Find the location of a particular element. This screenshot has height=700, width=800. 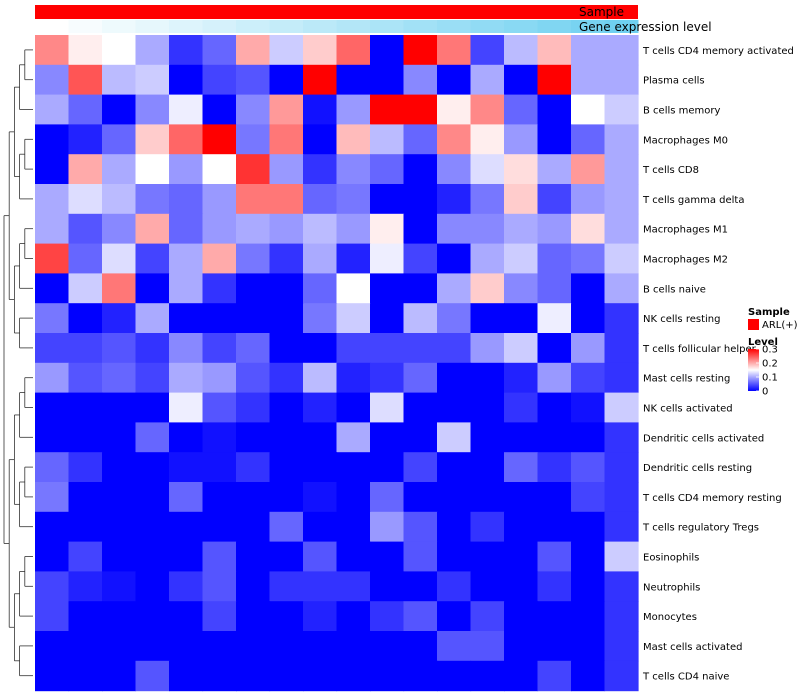

legend-colorbar is located at coordinates (753, 370).